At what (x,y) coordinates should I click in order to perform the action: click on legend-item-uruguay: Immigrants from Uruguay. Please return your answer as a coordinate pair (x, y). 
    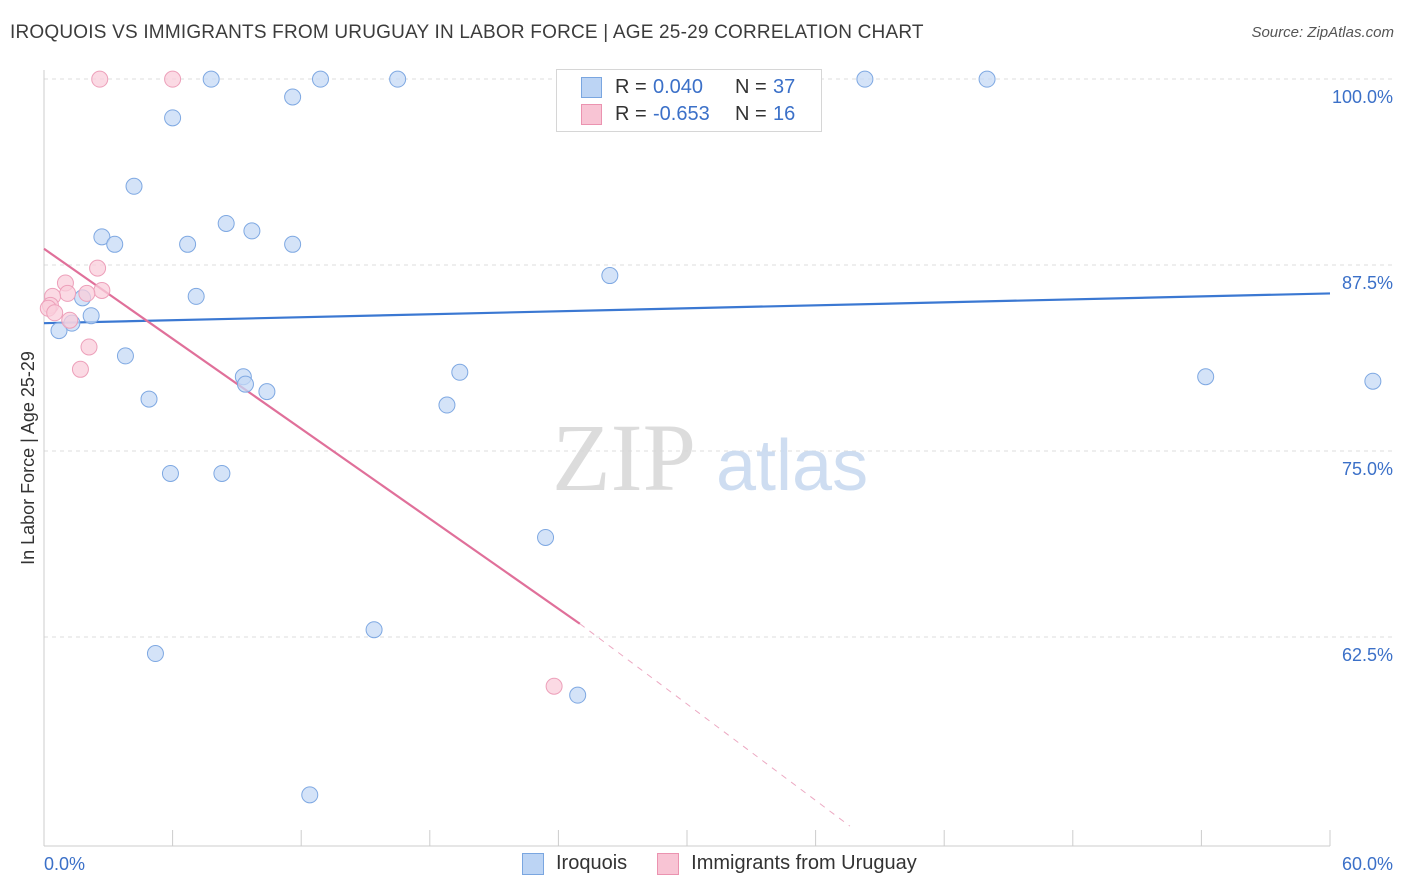
    Looking at the image, I should click on (787, 863).